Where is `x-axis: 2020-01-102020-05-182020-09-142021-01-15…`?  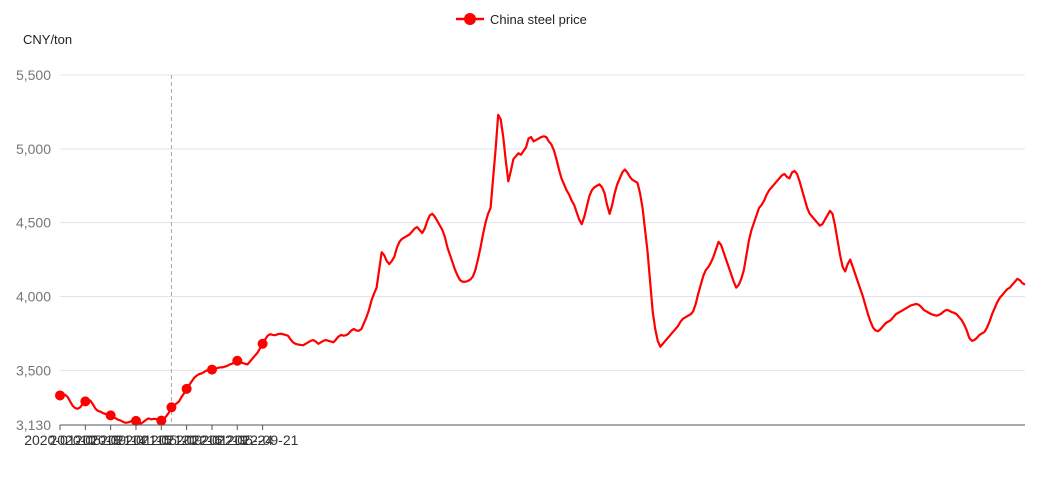
x-axis: 2020-01-102020-05-182020-09-142021-01-15… is located at coordinates (524, 436).